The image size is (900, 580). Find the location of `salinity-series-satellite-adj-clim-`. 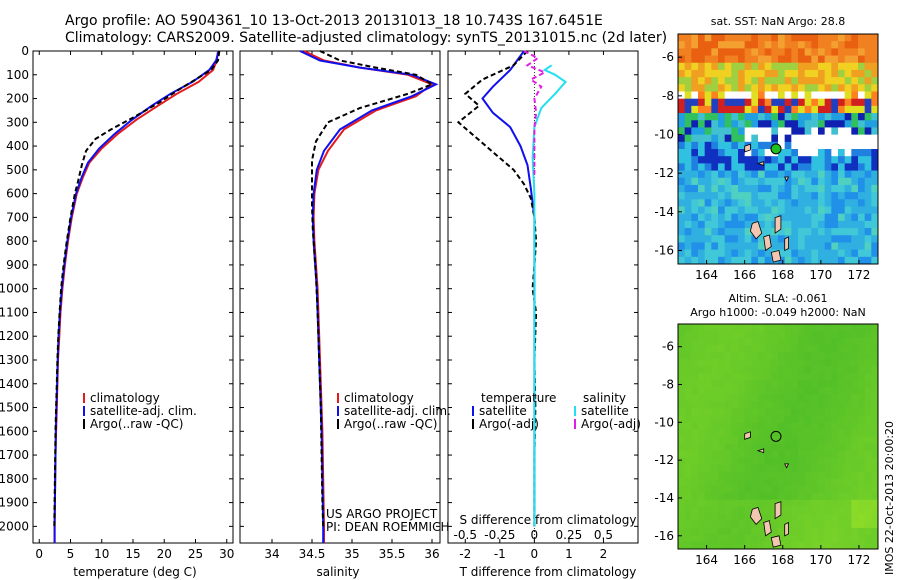

salinity-series-satellite-adj-clim- is located at coordinates (369, 296).